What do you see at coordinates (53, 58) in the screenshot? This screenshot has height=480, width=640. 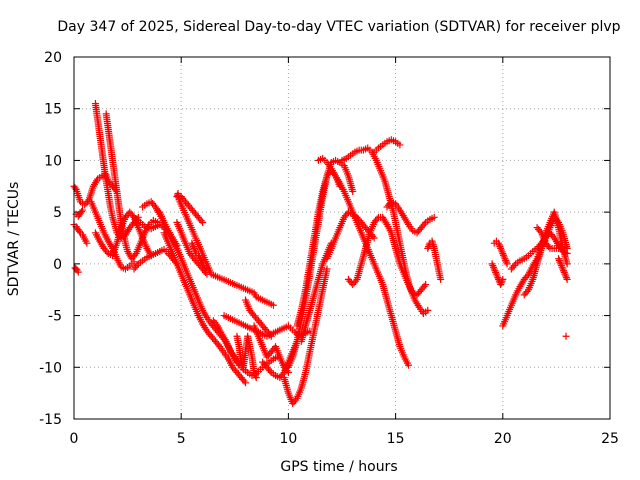 I see `y-tick-label: 20` at bounding box center [53, 58].